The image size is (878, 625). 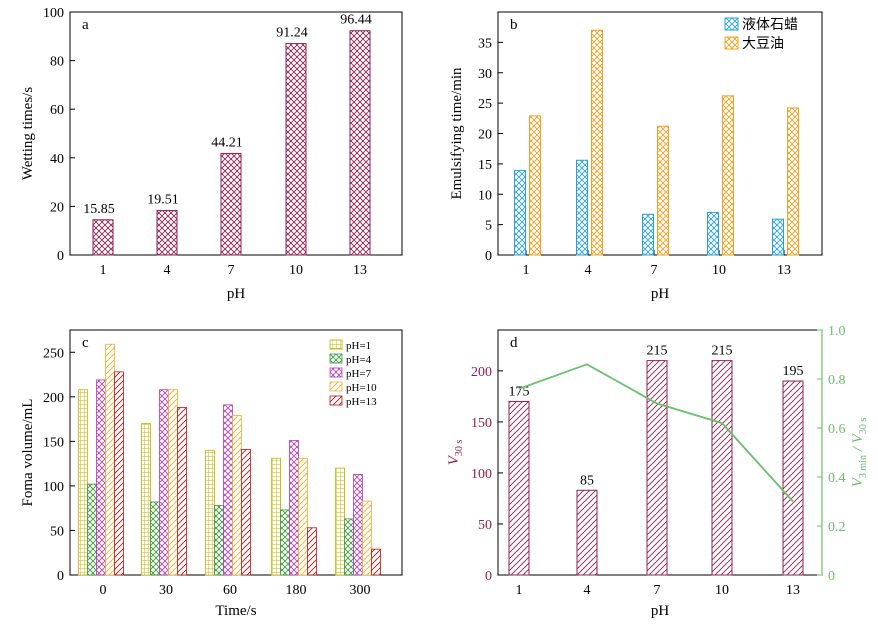 What do you see at coordinates (361, 402) in the screenshot?
I see `legend-label: pH=13` at bounding box center [361, 402].